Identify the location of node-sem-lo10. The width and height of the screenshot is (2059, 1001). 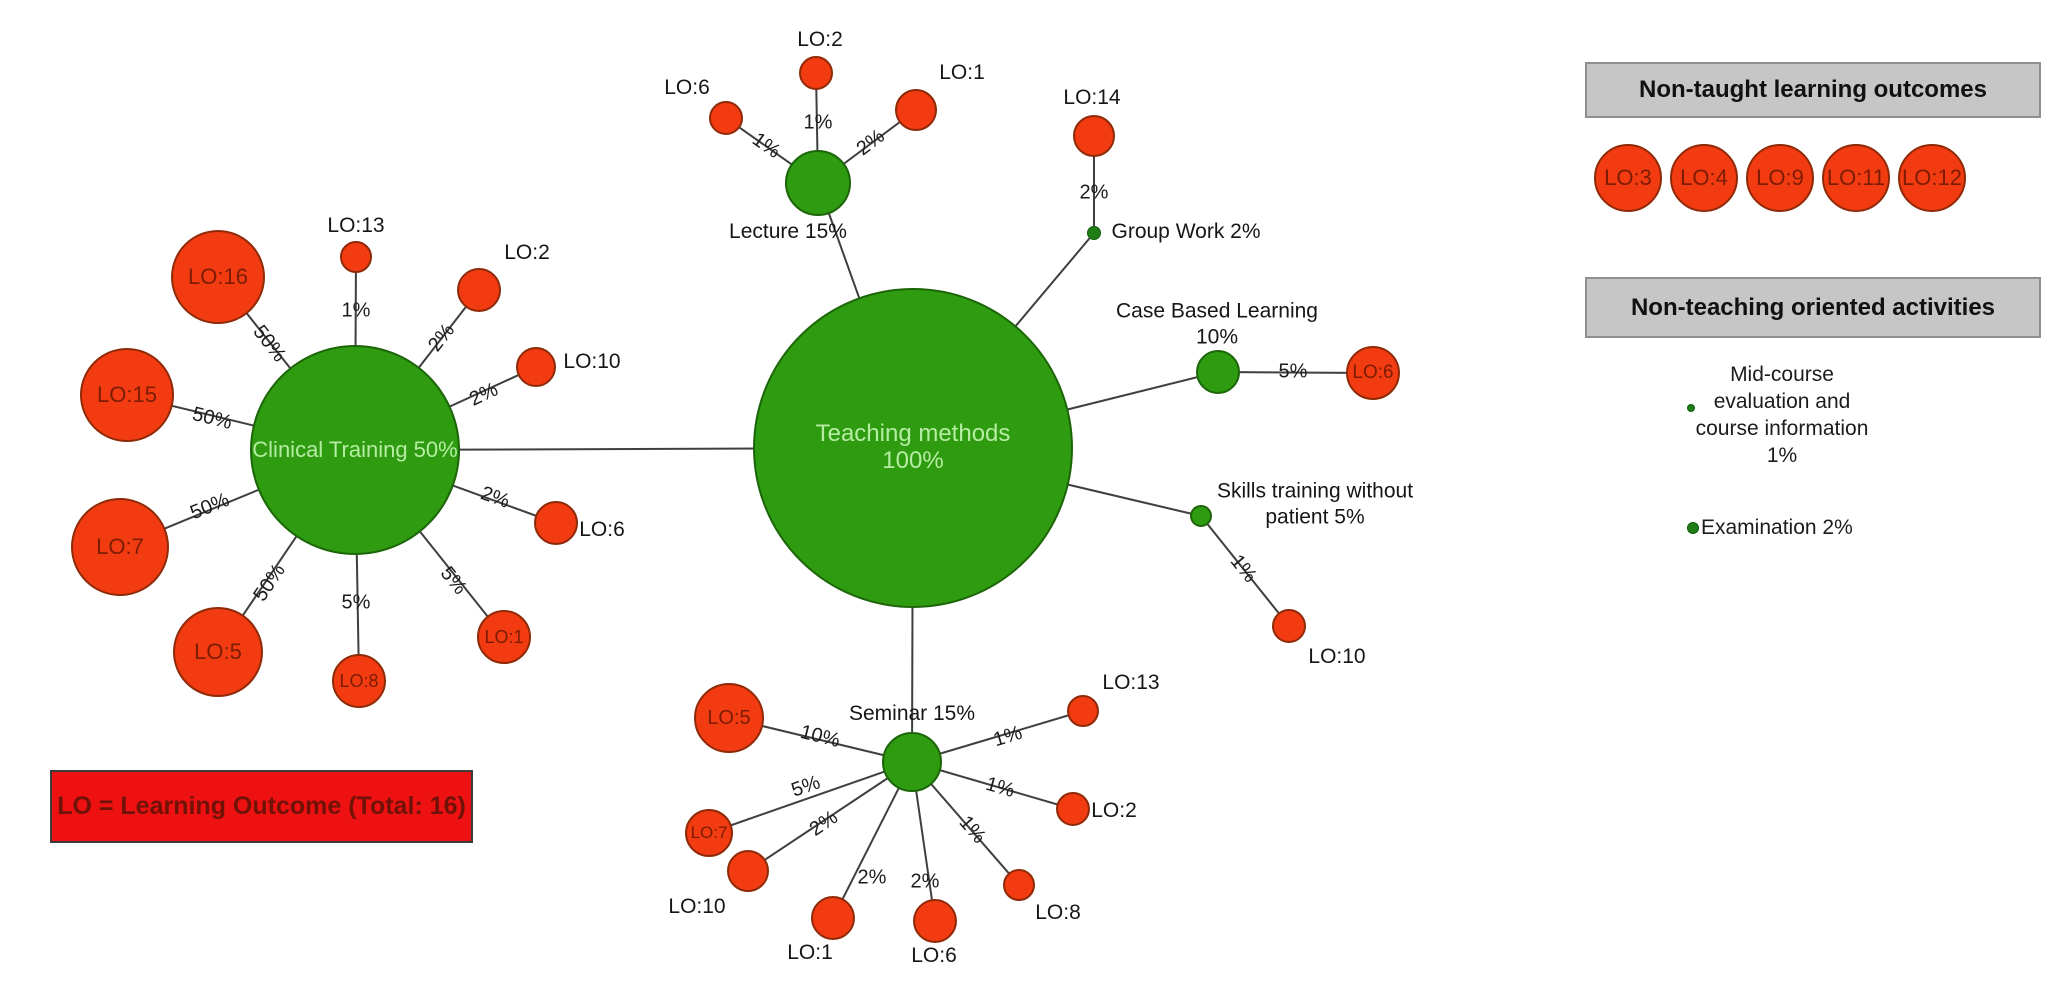
(748, 871).